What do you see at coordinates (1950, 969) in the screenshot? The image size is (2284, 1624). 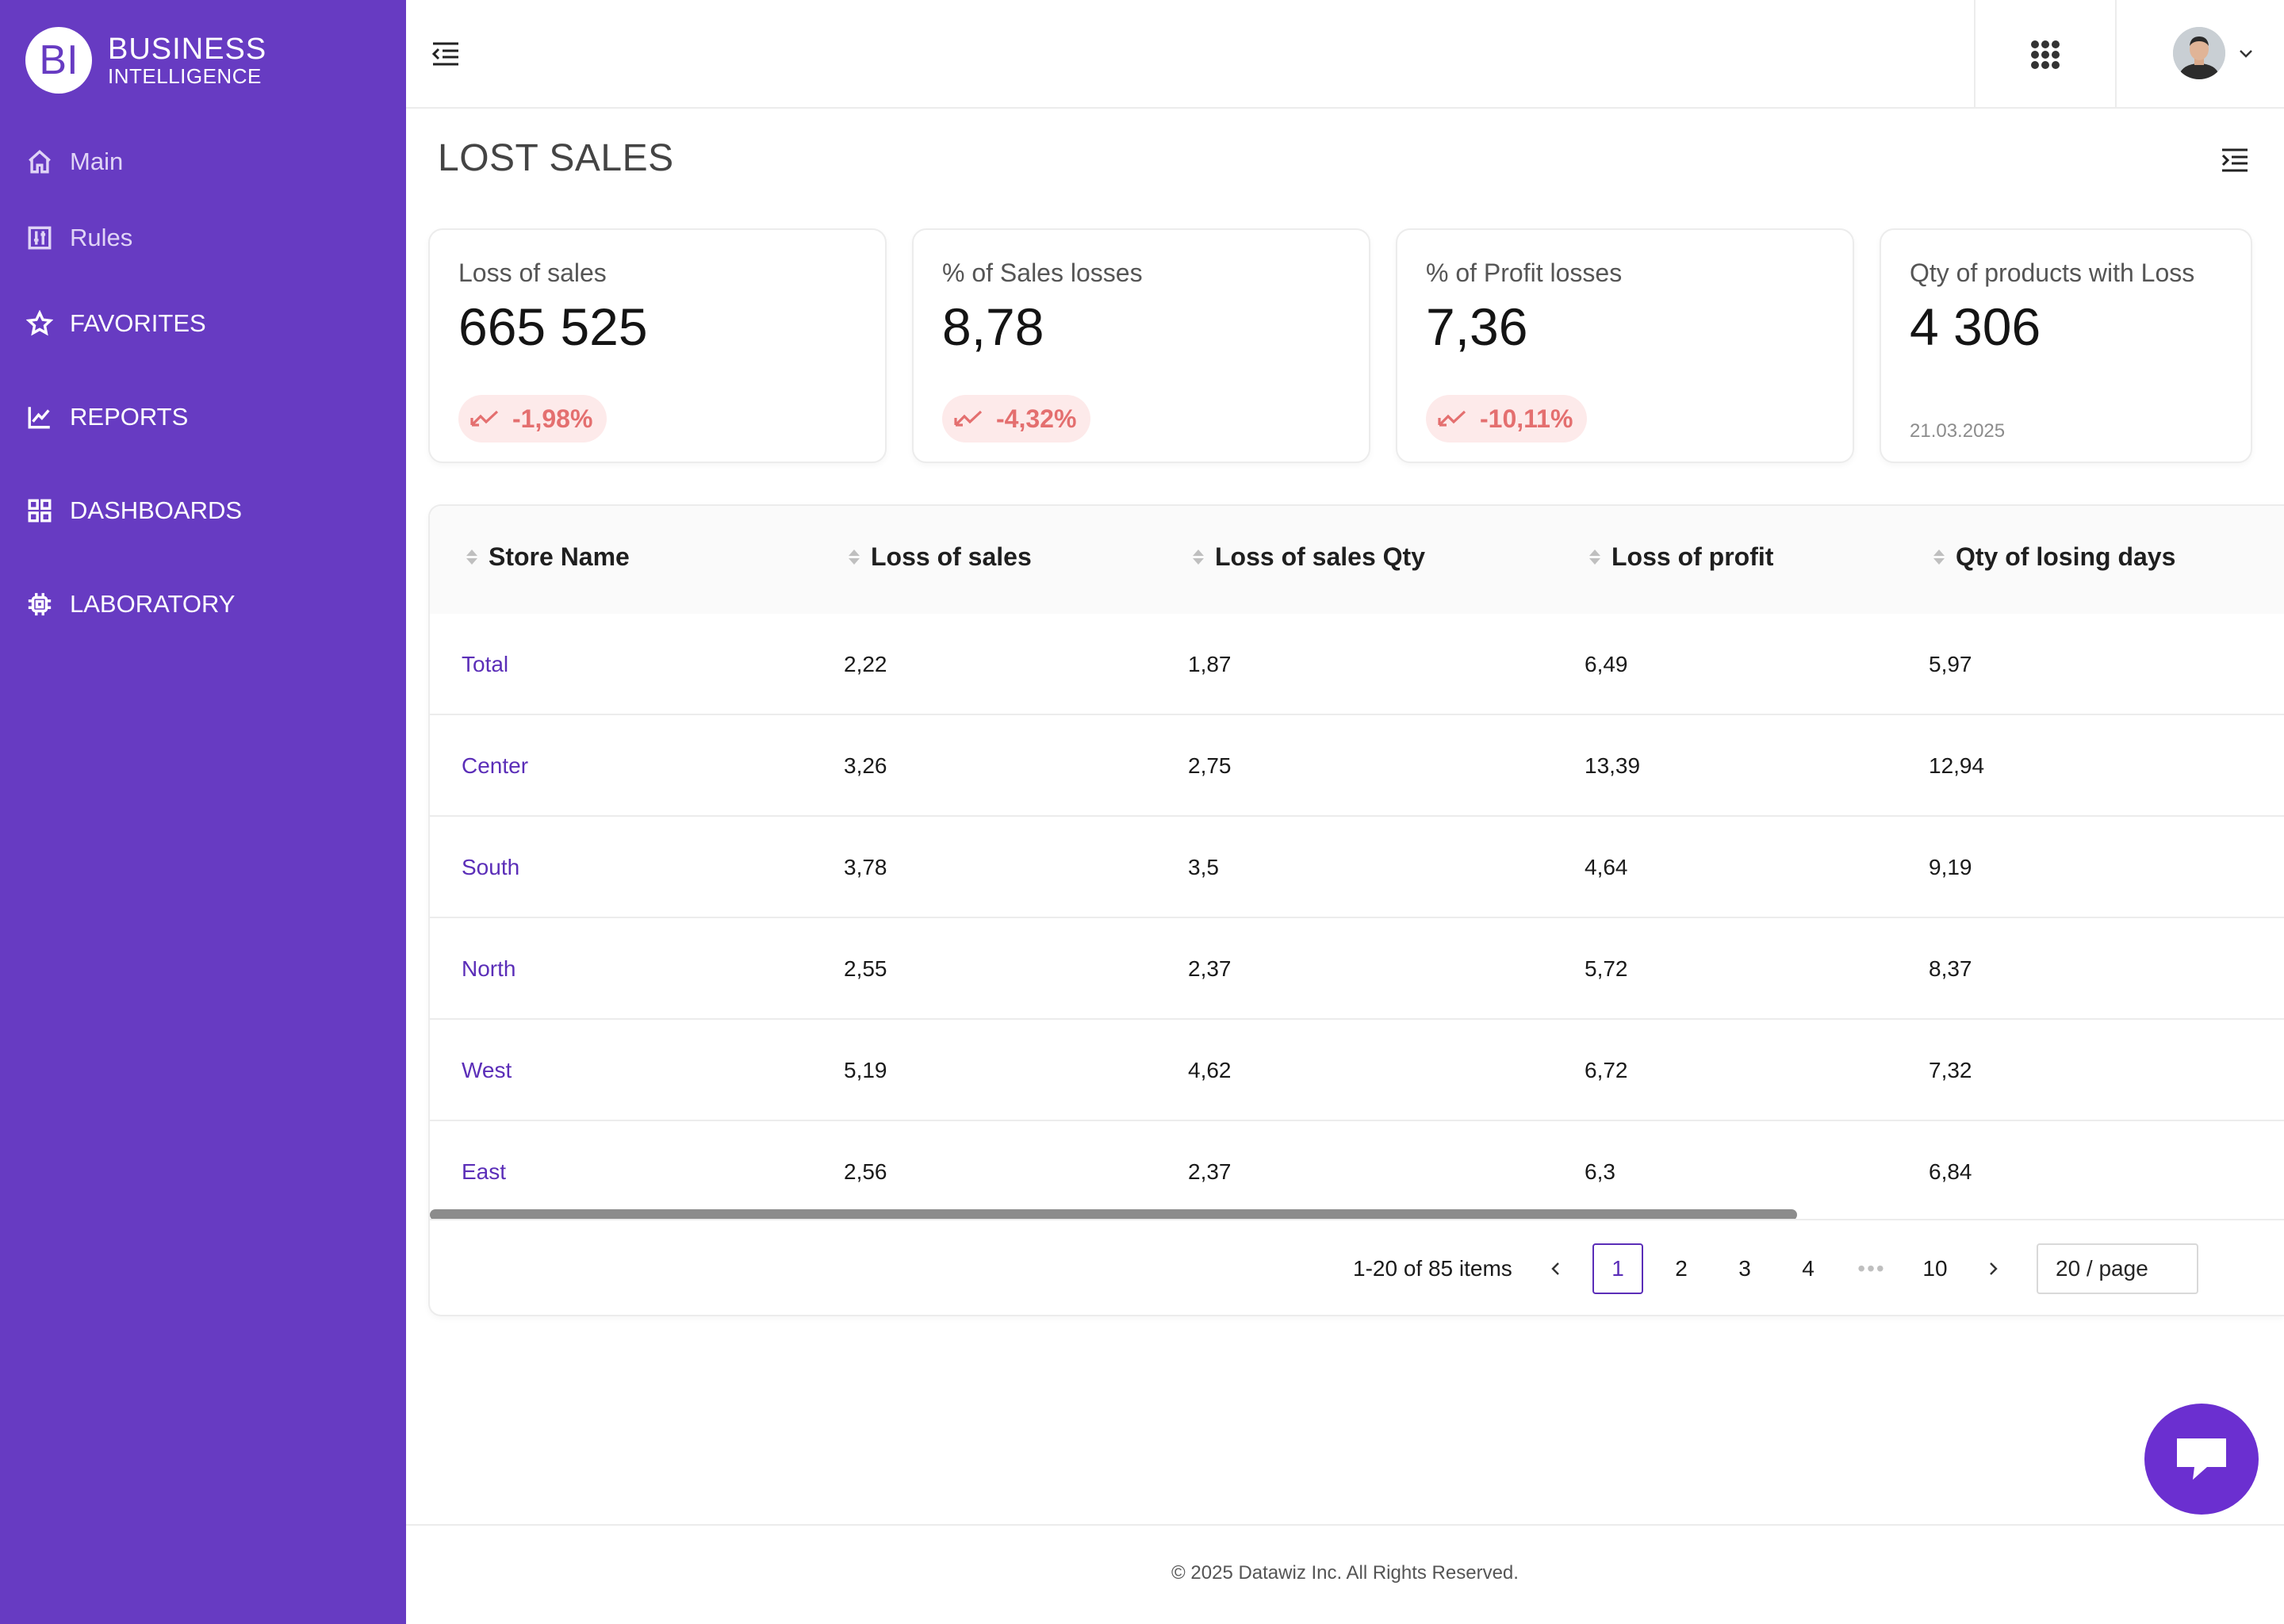 I see `table-cell: 8,37` at bounding box center [1950, 969].